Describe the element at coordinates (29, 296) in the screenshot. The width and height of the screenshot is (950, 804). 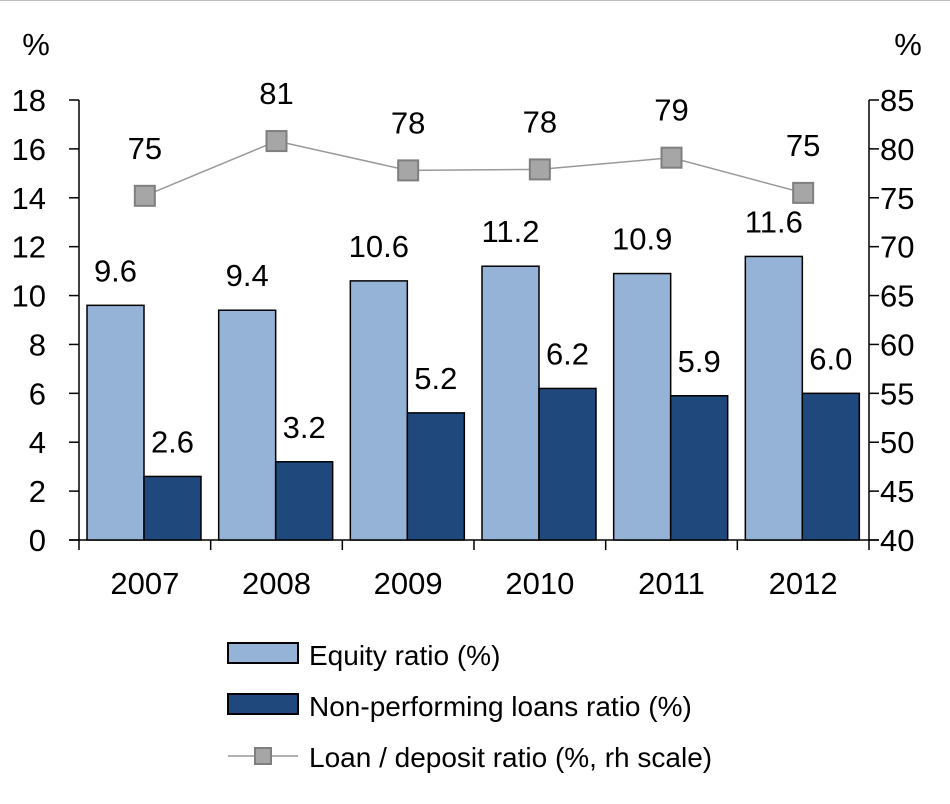
I see `left-tick-label: 10` at that location.